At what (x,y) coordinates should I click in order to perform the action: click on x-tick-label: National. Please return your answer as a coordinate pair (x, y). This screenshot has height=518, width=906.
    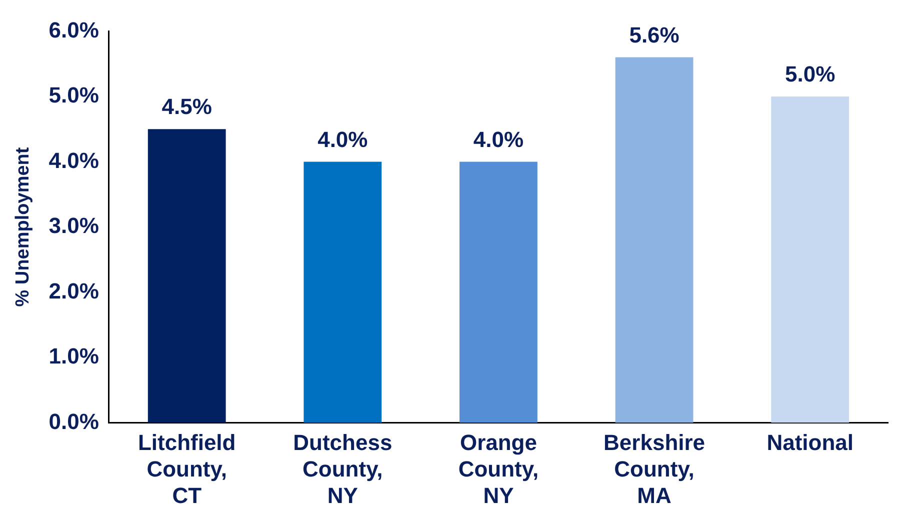
    Looking at the image, I should click on (810, 443).